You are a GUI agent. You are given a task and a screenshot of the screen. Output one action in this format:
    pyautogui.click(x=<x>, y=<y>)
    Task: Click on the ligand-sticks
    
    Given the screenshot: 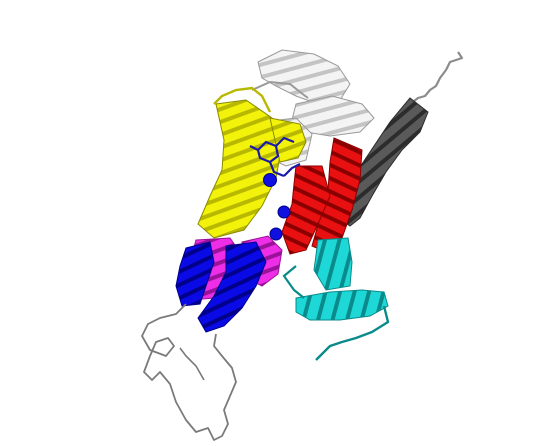 What is the action you would take?
    pyautogui.click(x=275, y=157)
    